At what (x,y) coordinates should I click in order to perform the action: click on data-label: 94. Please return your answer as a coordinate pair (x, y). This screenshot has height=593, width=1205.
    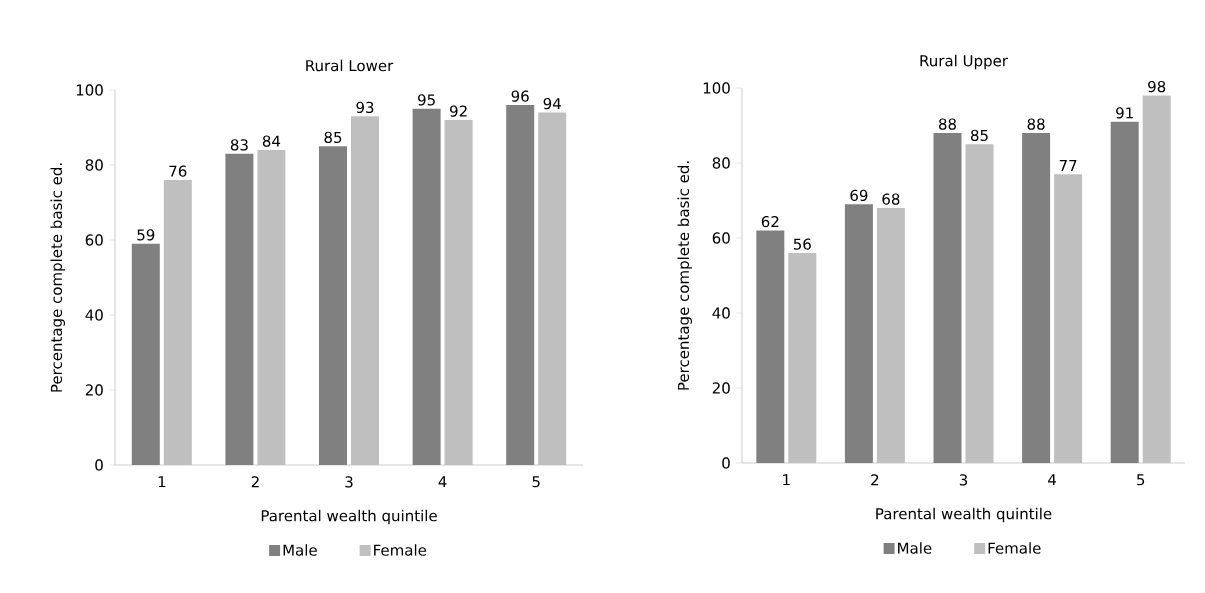
    Looking at the image, I should click on (552, 103).